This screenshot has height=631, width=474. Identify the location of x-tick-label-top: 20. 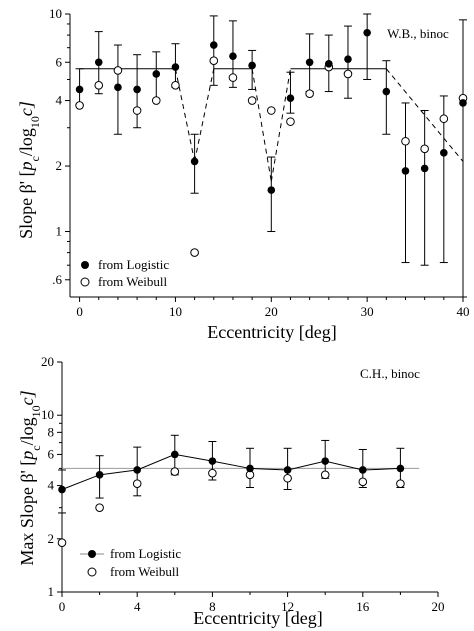
(271, 311).